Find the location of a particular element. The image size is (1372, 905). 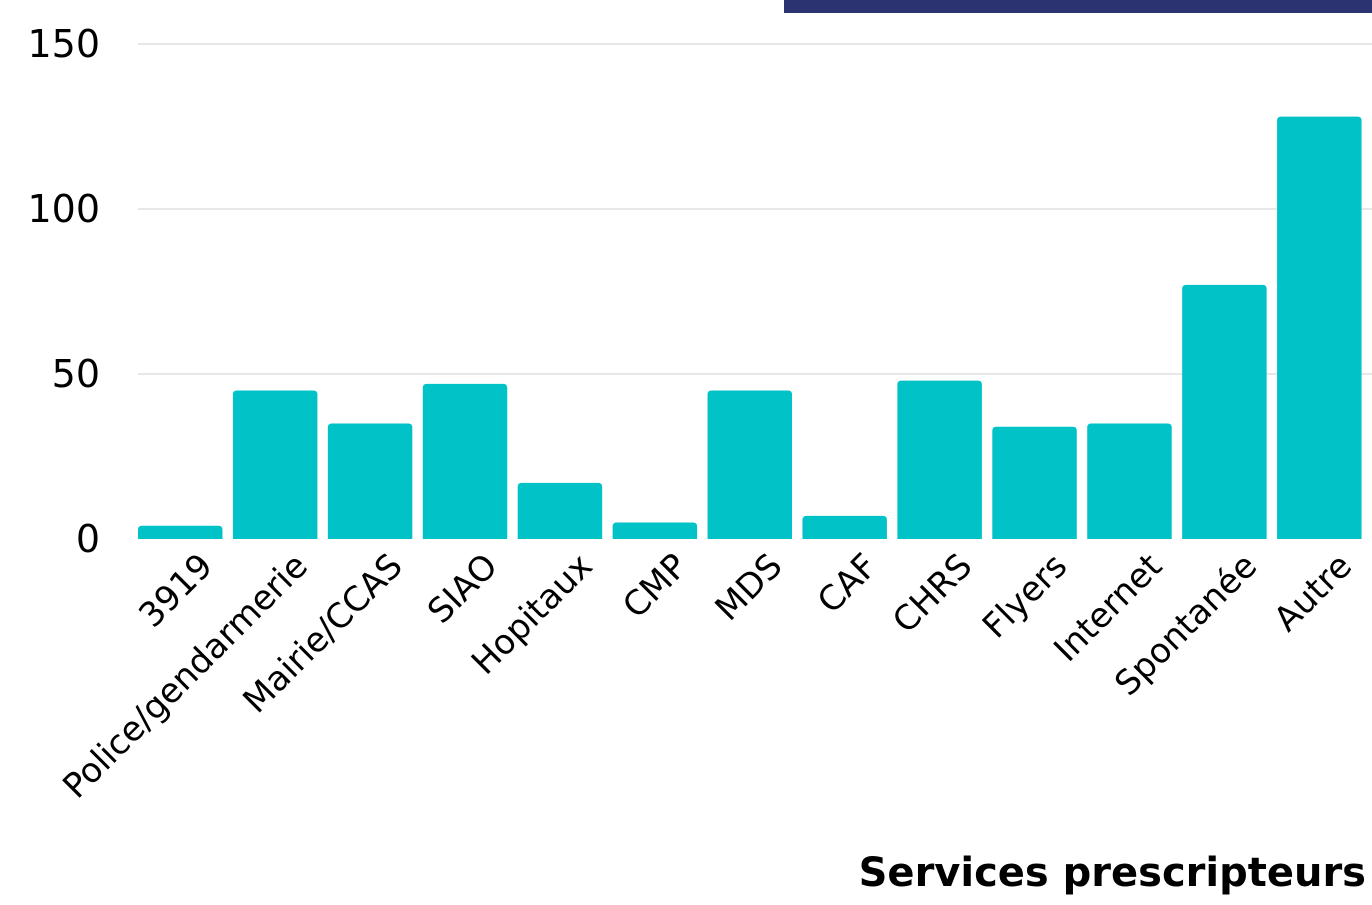

bar-internet is located at coordinates (1129, 481).